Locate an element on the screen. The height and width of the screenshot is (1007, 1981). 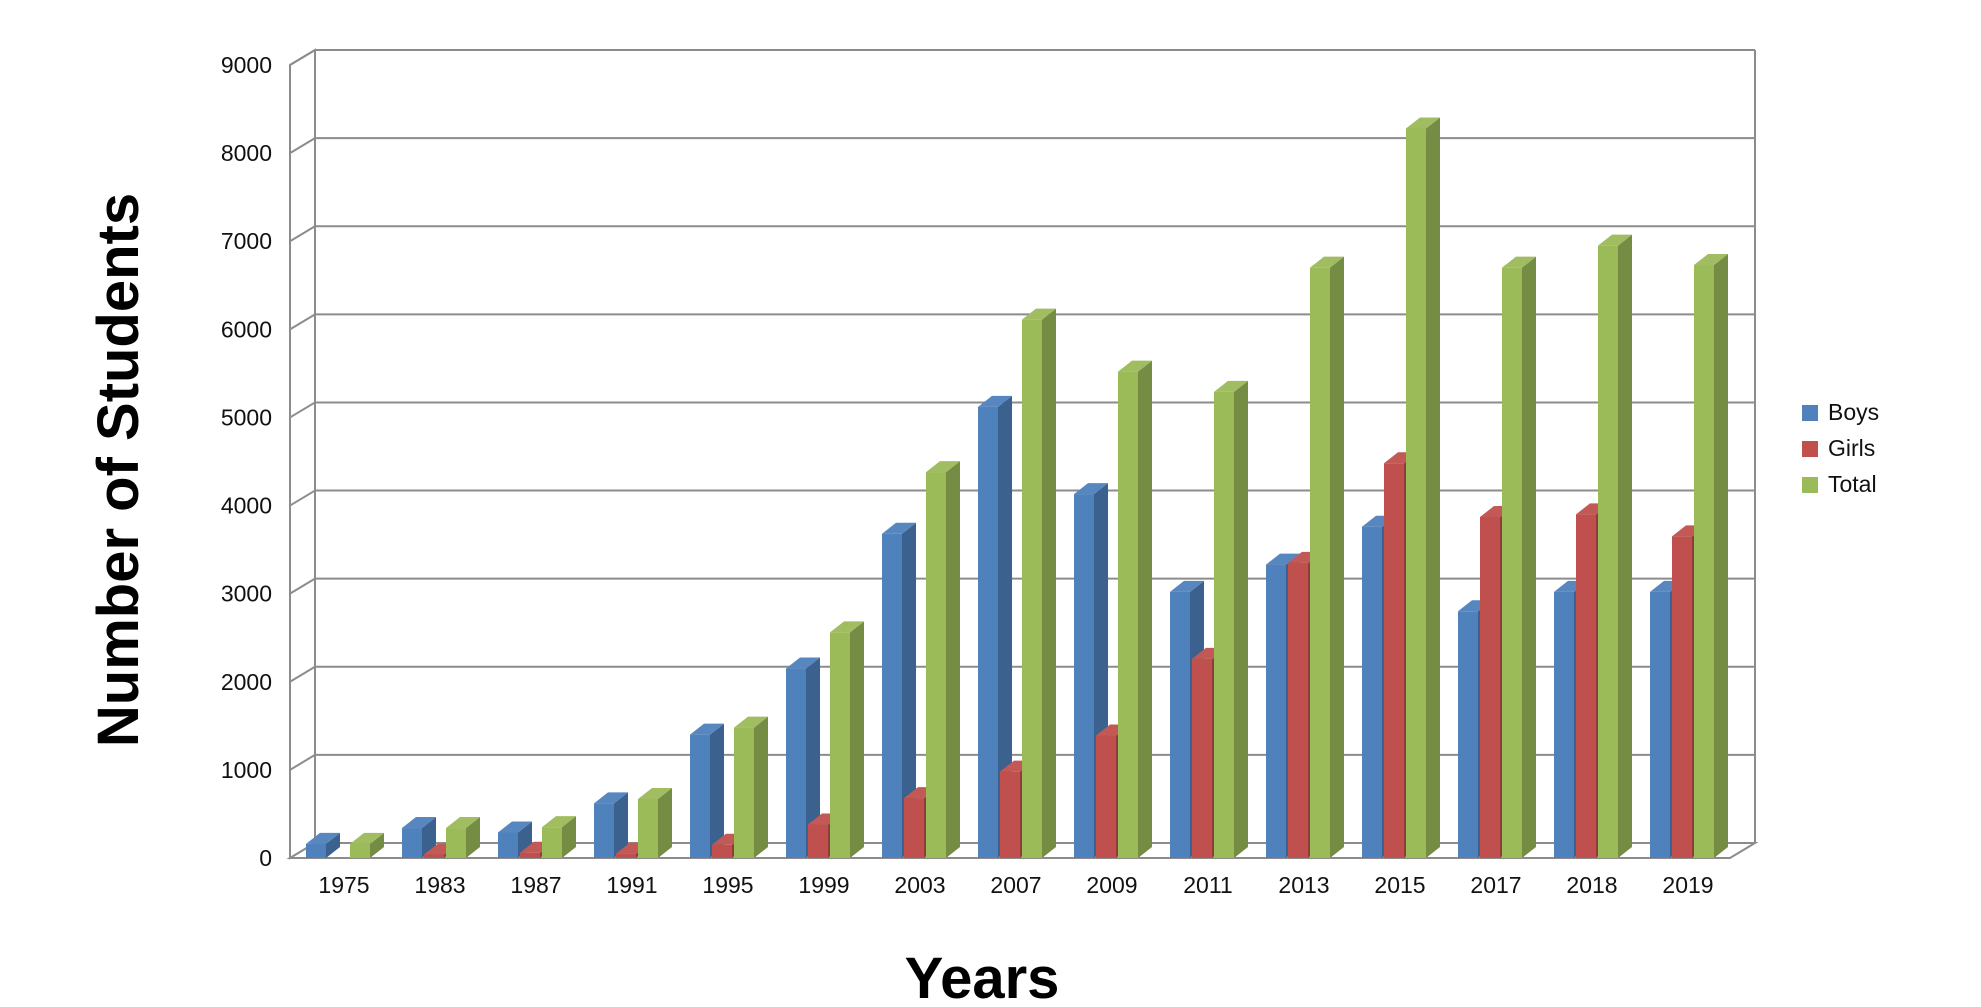
bar-total-1975 is located at coordinates (367, 845).